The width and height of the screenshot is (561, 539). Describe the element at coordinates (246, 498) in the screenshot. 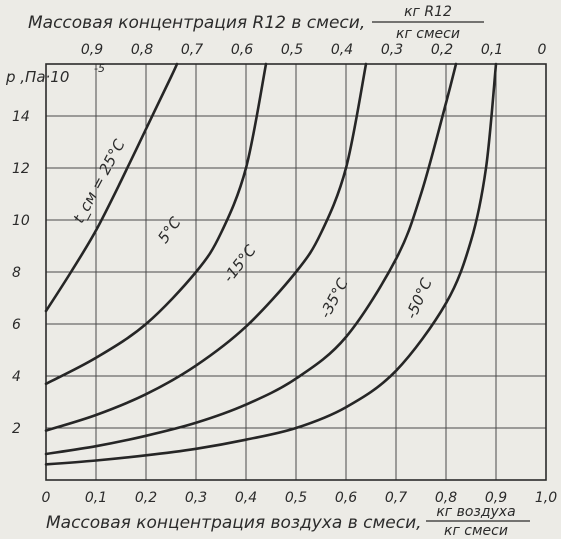

I see `x-tick-label: 0,4` at that location.